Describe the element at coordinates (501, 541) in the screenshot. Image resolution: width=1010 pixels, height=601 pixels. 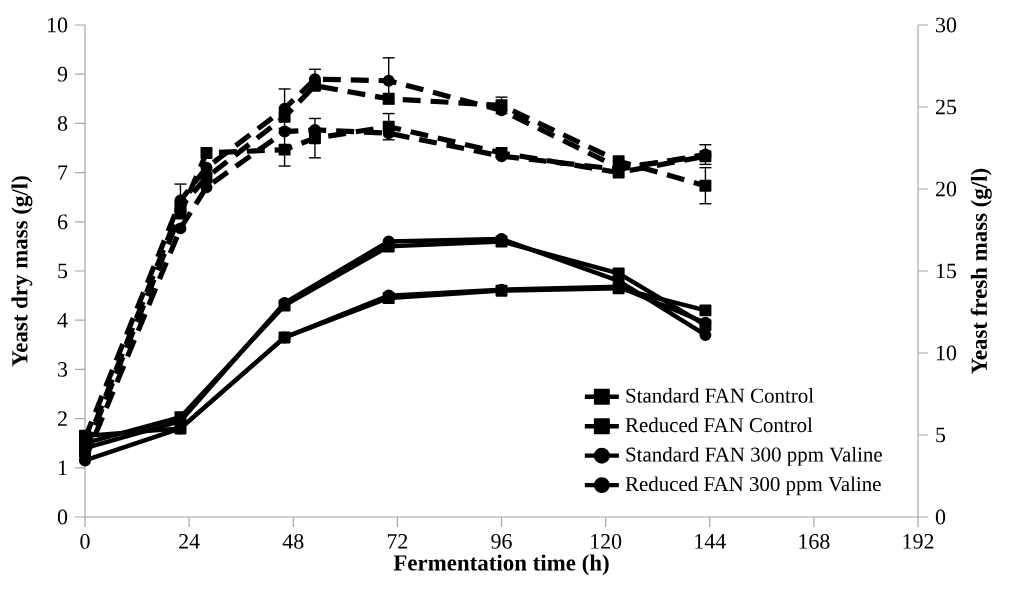
I see `x-tick-label: 96` at that location.